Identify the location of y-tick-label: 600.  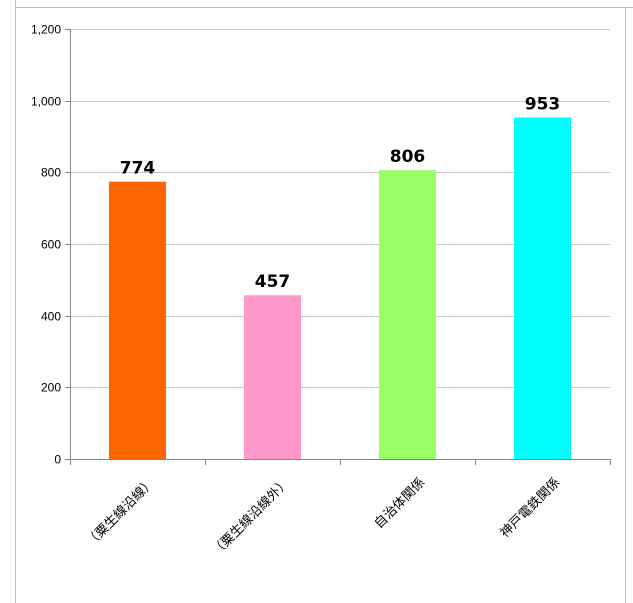
(51, 245).